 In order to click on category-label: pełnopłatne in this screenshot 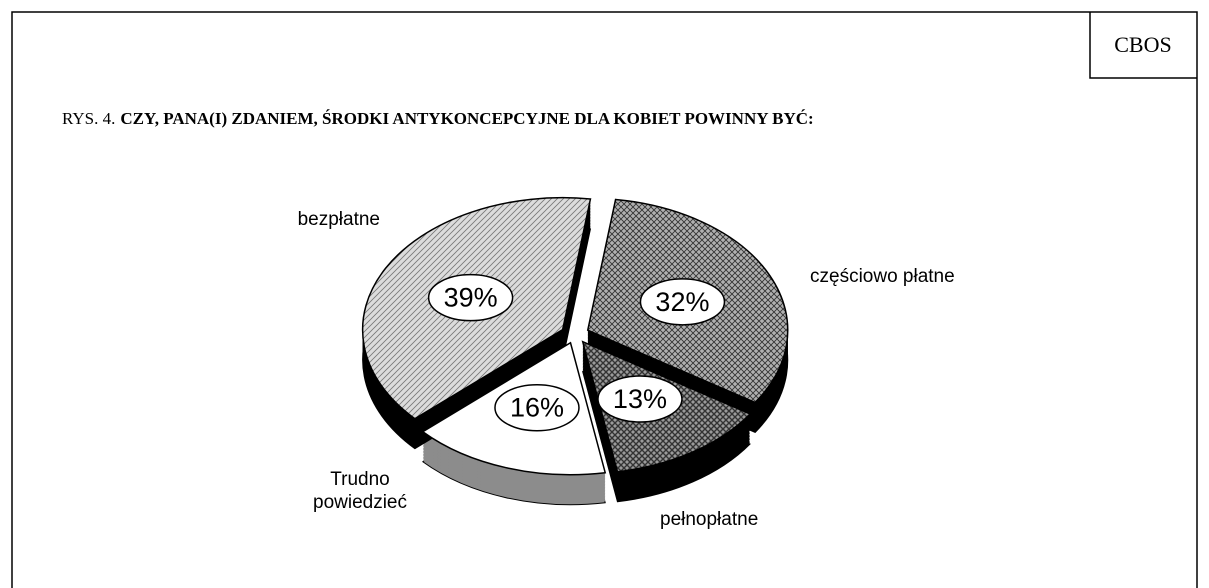, I will do `click(709, 519)`.